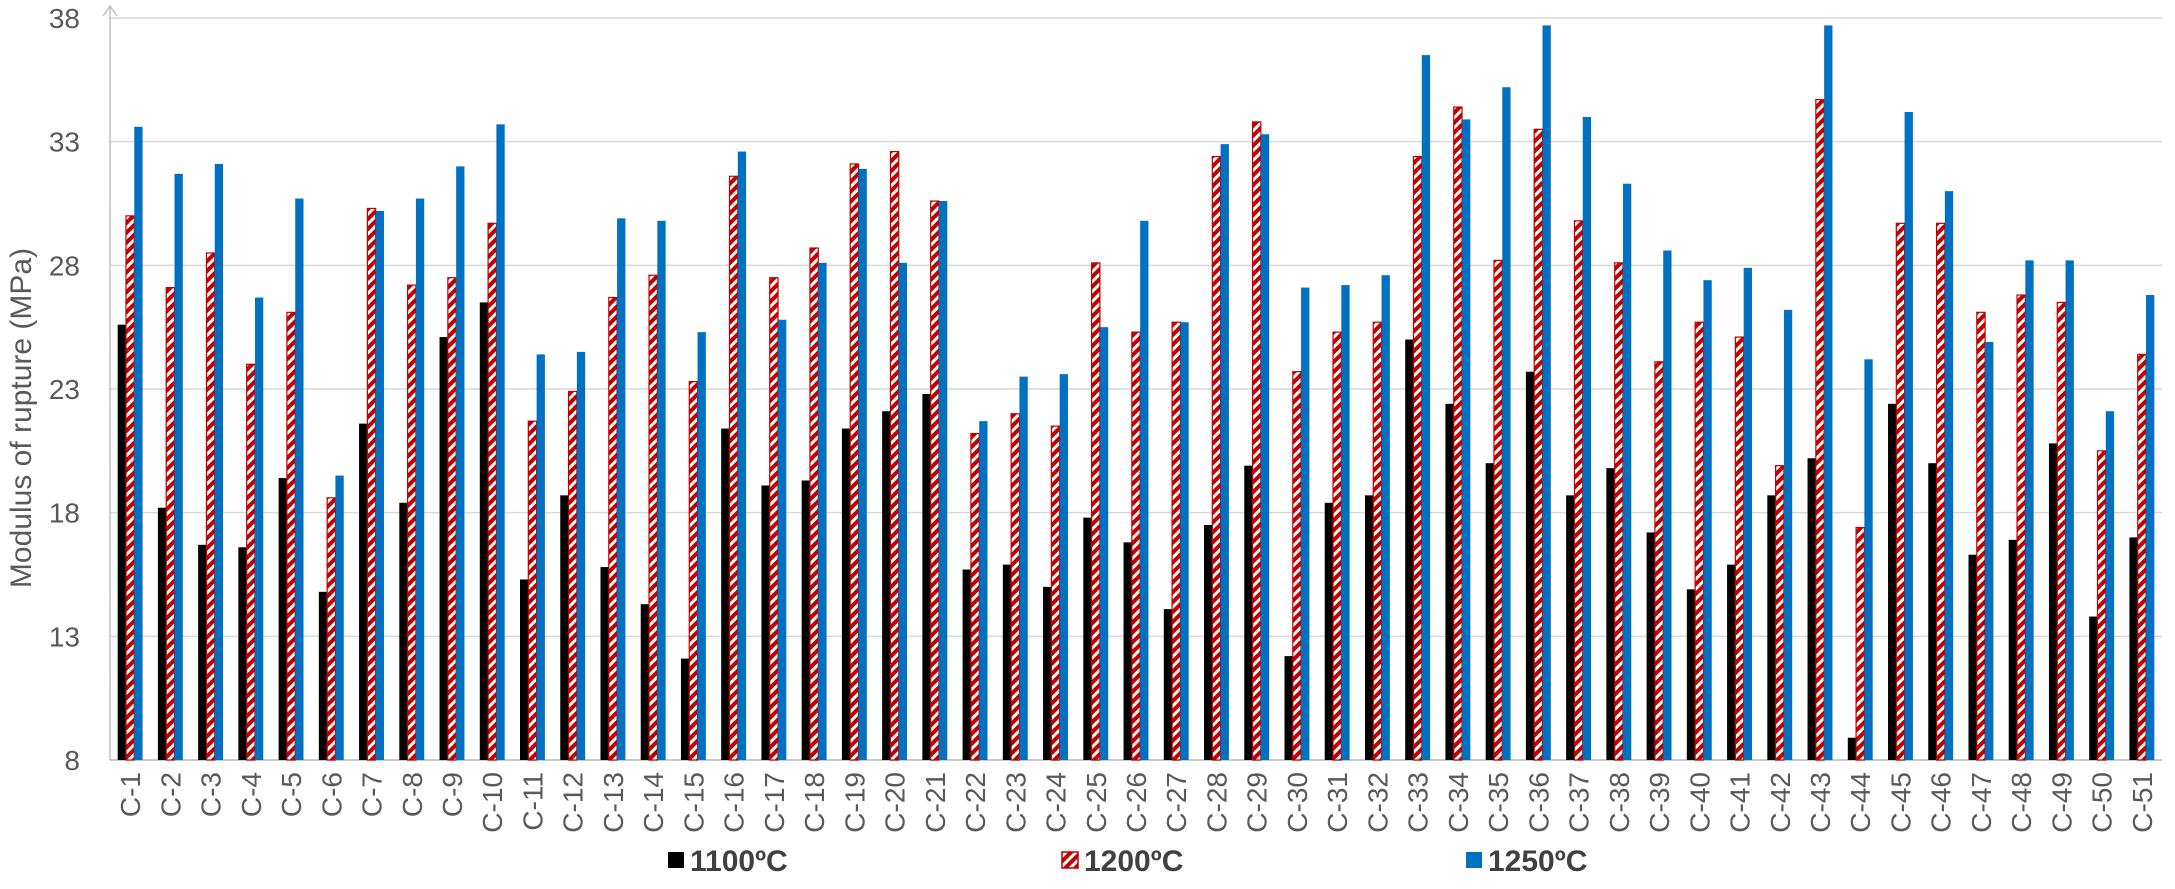 Image resolution: width=2175 pixels, height=889 pixels. I want to click on x-tick-label: C-9, so click(452, 794).